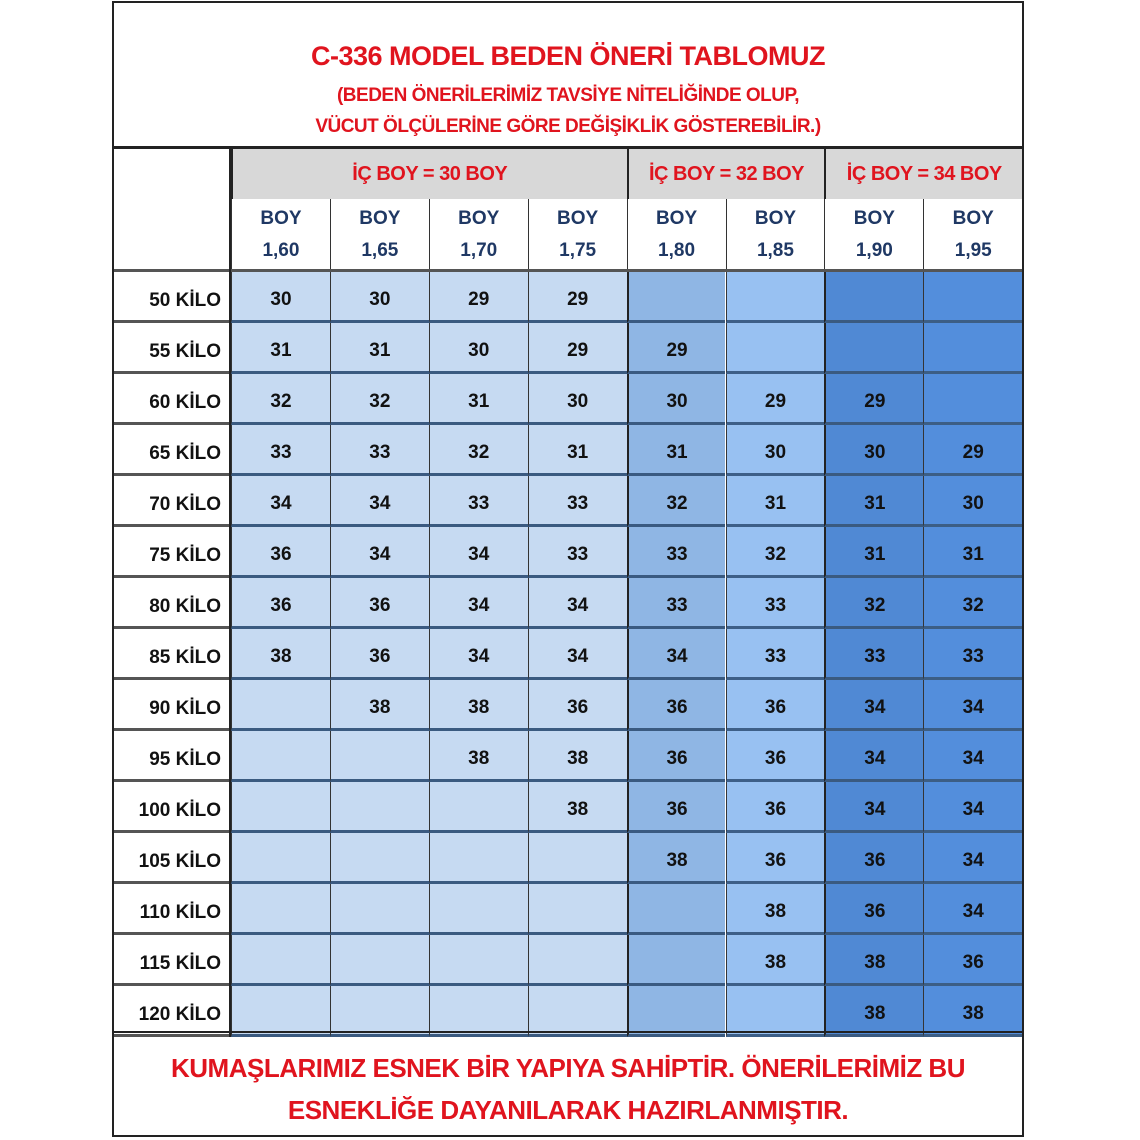  What do you see at coordinates (172, 450) in the screenshot?
I see `row-label: 65 KİLO` at bounding box center [172, 450].